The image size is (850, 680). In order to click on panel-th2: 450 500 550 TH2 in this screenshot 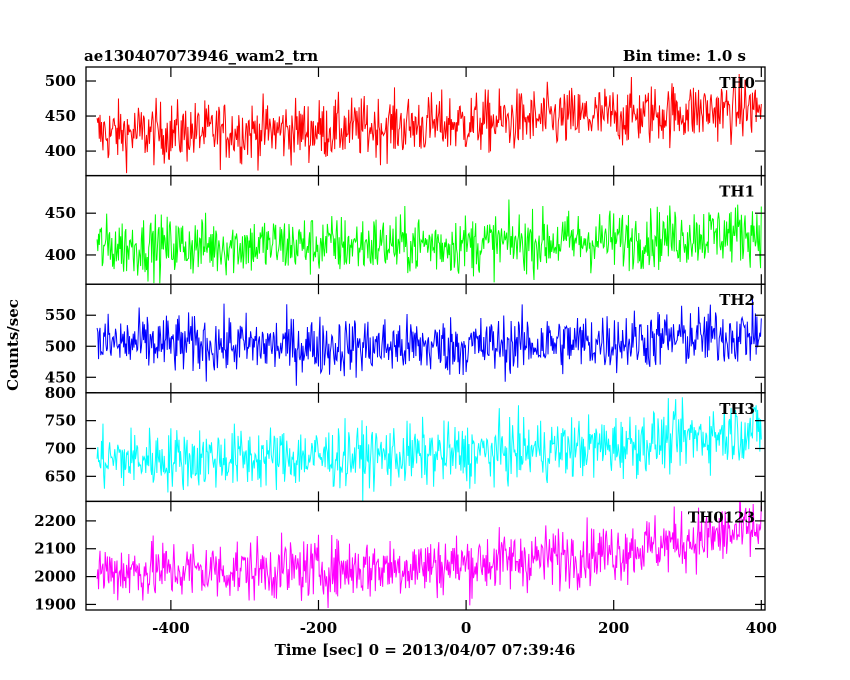, I will do `click(405, 338)`.